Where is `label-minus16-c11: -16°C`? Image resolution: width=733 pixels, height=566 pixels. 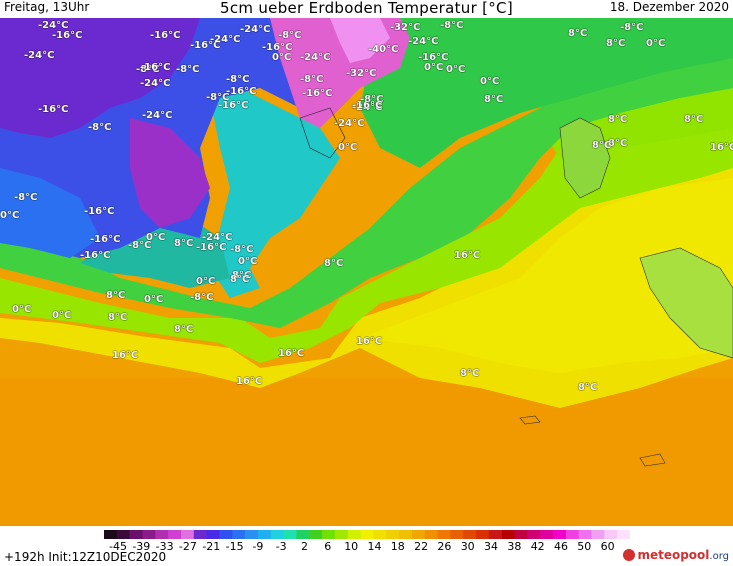
label-minus16-c11: -16°C is located at coordinates (317, 93).